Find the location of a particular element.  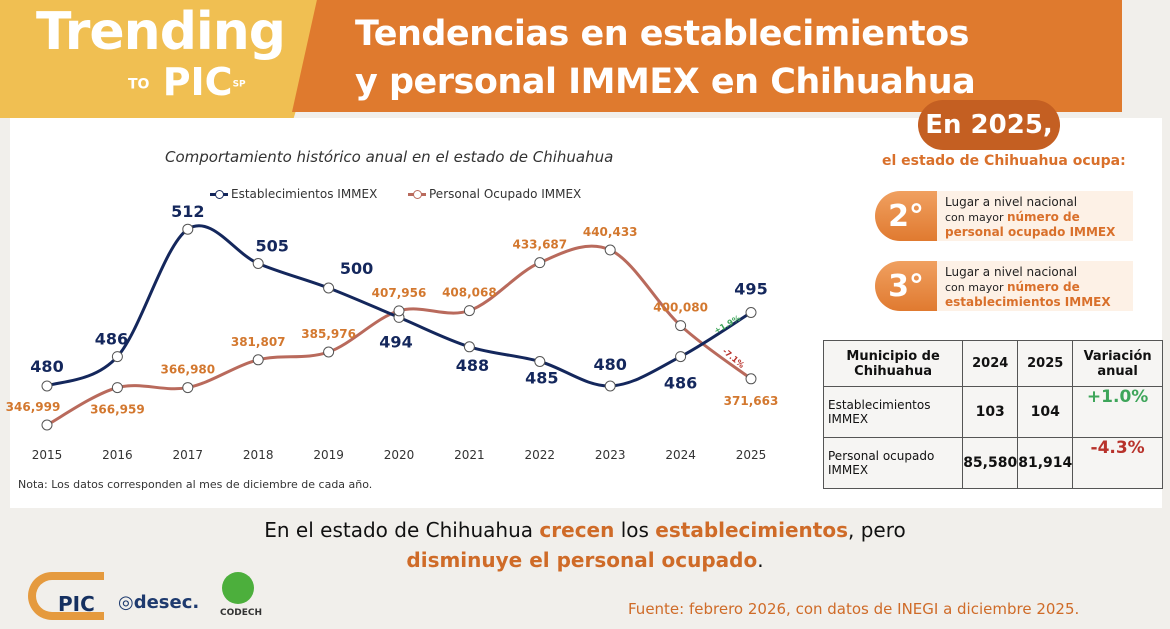

pic-logo: PIC is located at coordinates (76, 604).